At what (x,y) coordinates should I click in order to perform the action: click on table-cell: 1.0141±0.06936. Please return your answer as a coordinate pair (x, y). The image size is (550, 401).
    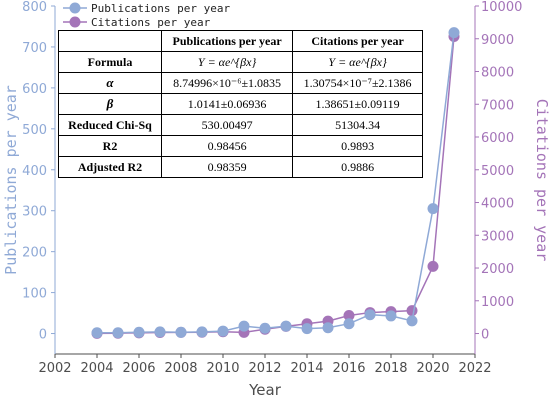
    Looking at the image, I should click on (227, 104).